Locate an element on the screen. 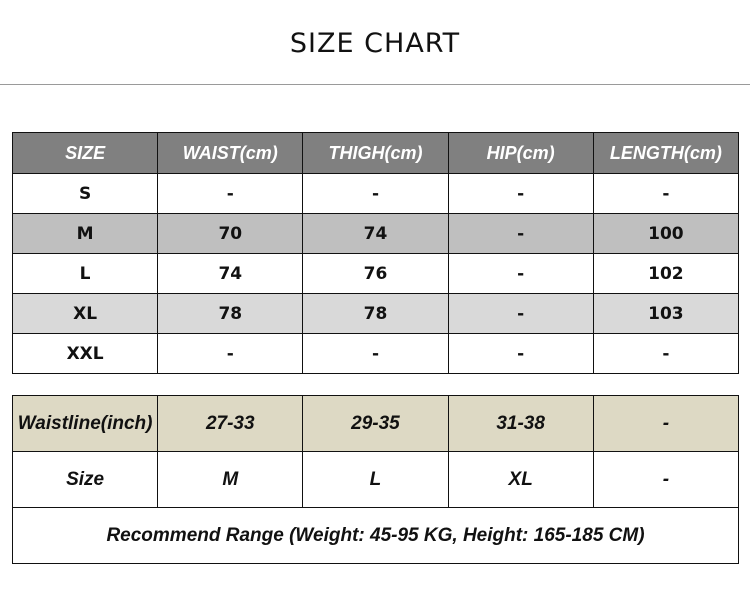 The image size is (750, 593). table-row: XXL - - - - is located at coordinates (375, 353).